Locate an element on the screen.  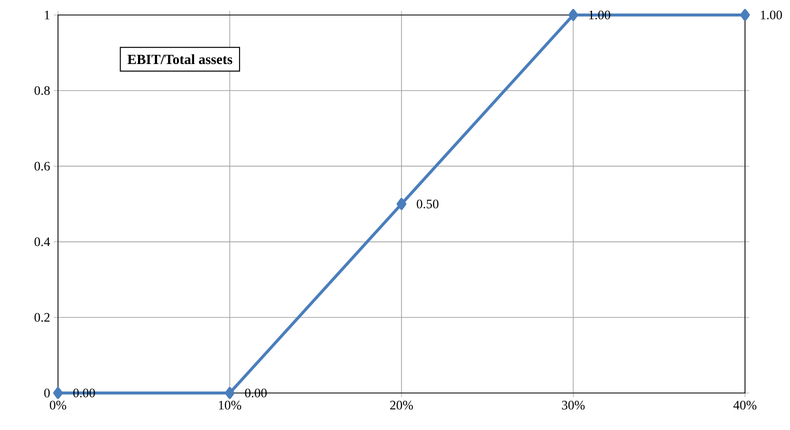
y-tick-label: 0.6 is located at coordinates (42, 166).